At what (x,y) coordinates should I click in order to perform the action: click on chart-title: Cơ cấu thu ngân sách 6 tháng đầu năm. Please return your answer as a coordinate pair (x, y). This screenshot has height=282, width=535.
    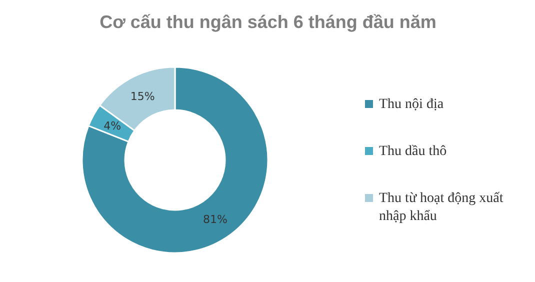
    Looking at the image, I should click on (268, 22).